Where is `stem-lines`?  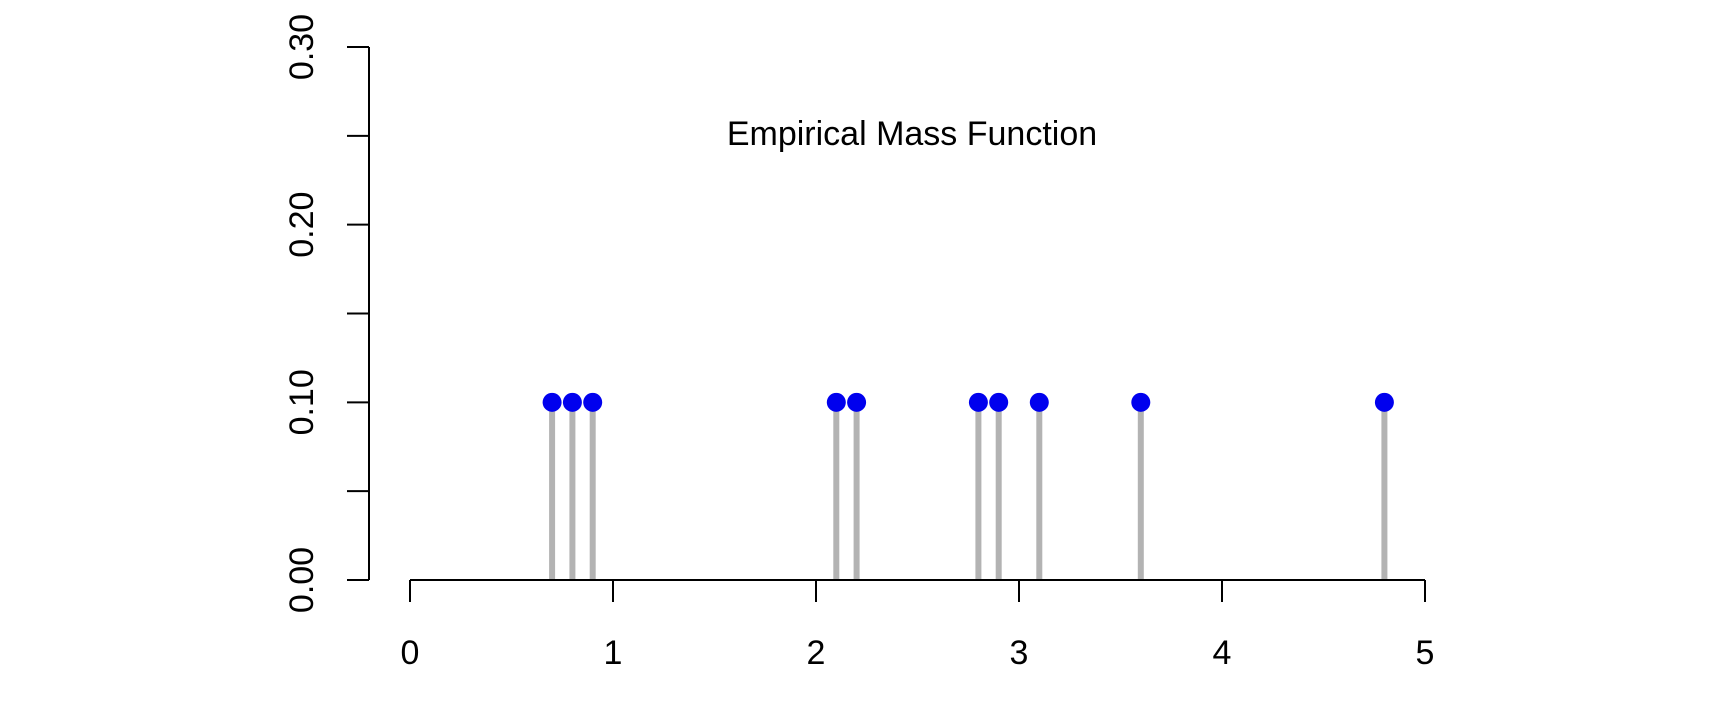 stem-lines is located at coordinates (968, 491).